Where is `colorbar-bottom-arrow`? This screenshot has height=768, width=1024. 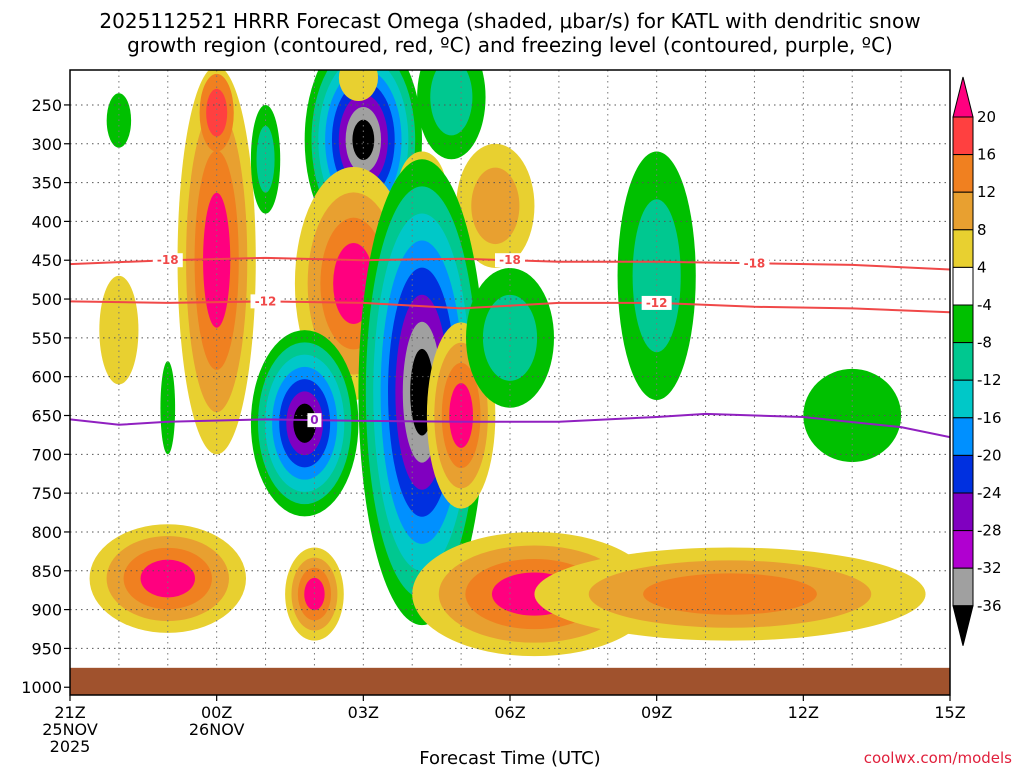
colorbar-bottom-arrow is located at coordinates (963, 625).